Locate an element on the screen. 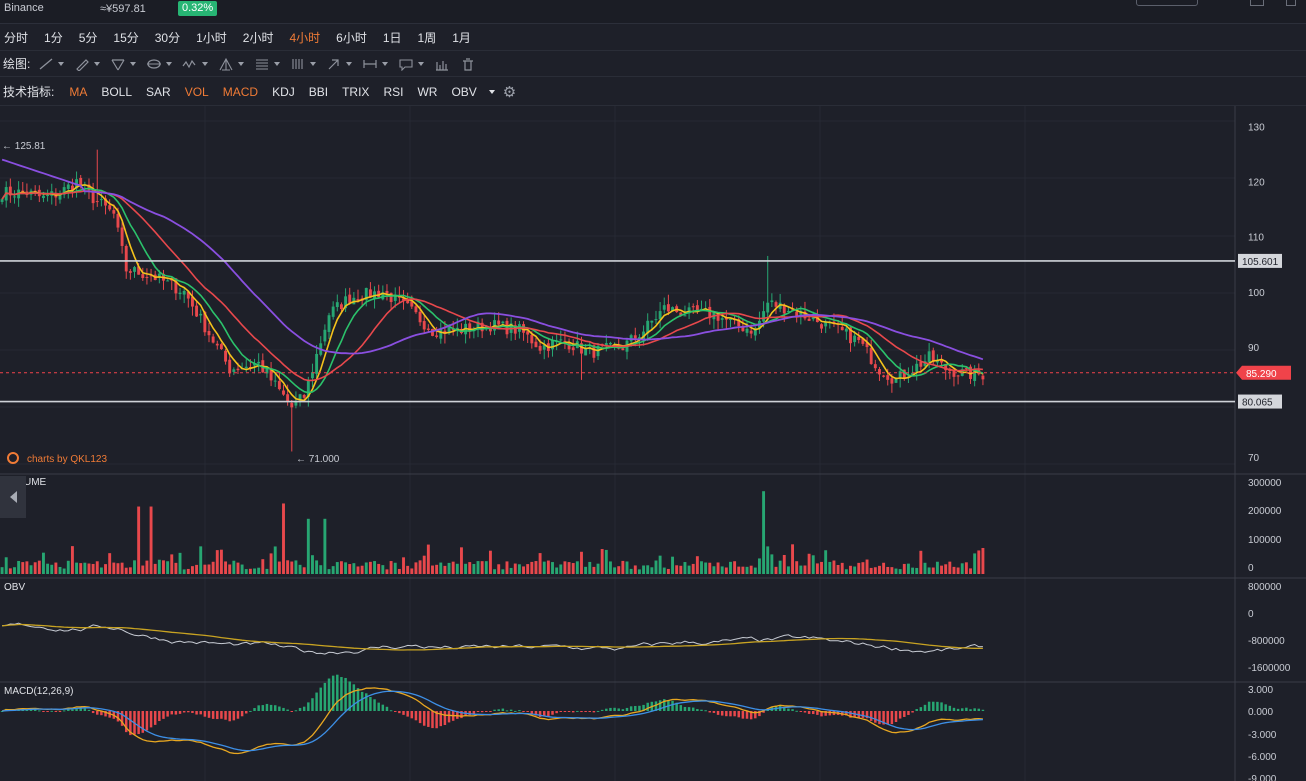  gear-icon: ⚙ is located at coordinates (509, 92).